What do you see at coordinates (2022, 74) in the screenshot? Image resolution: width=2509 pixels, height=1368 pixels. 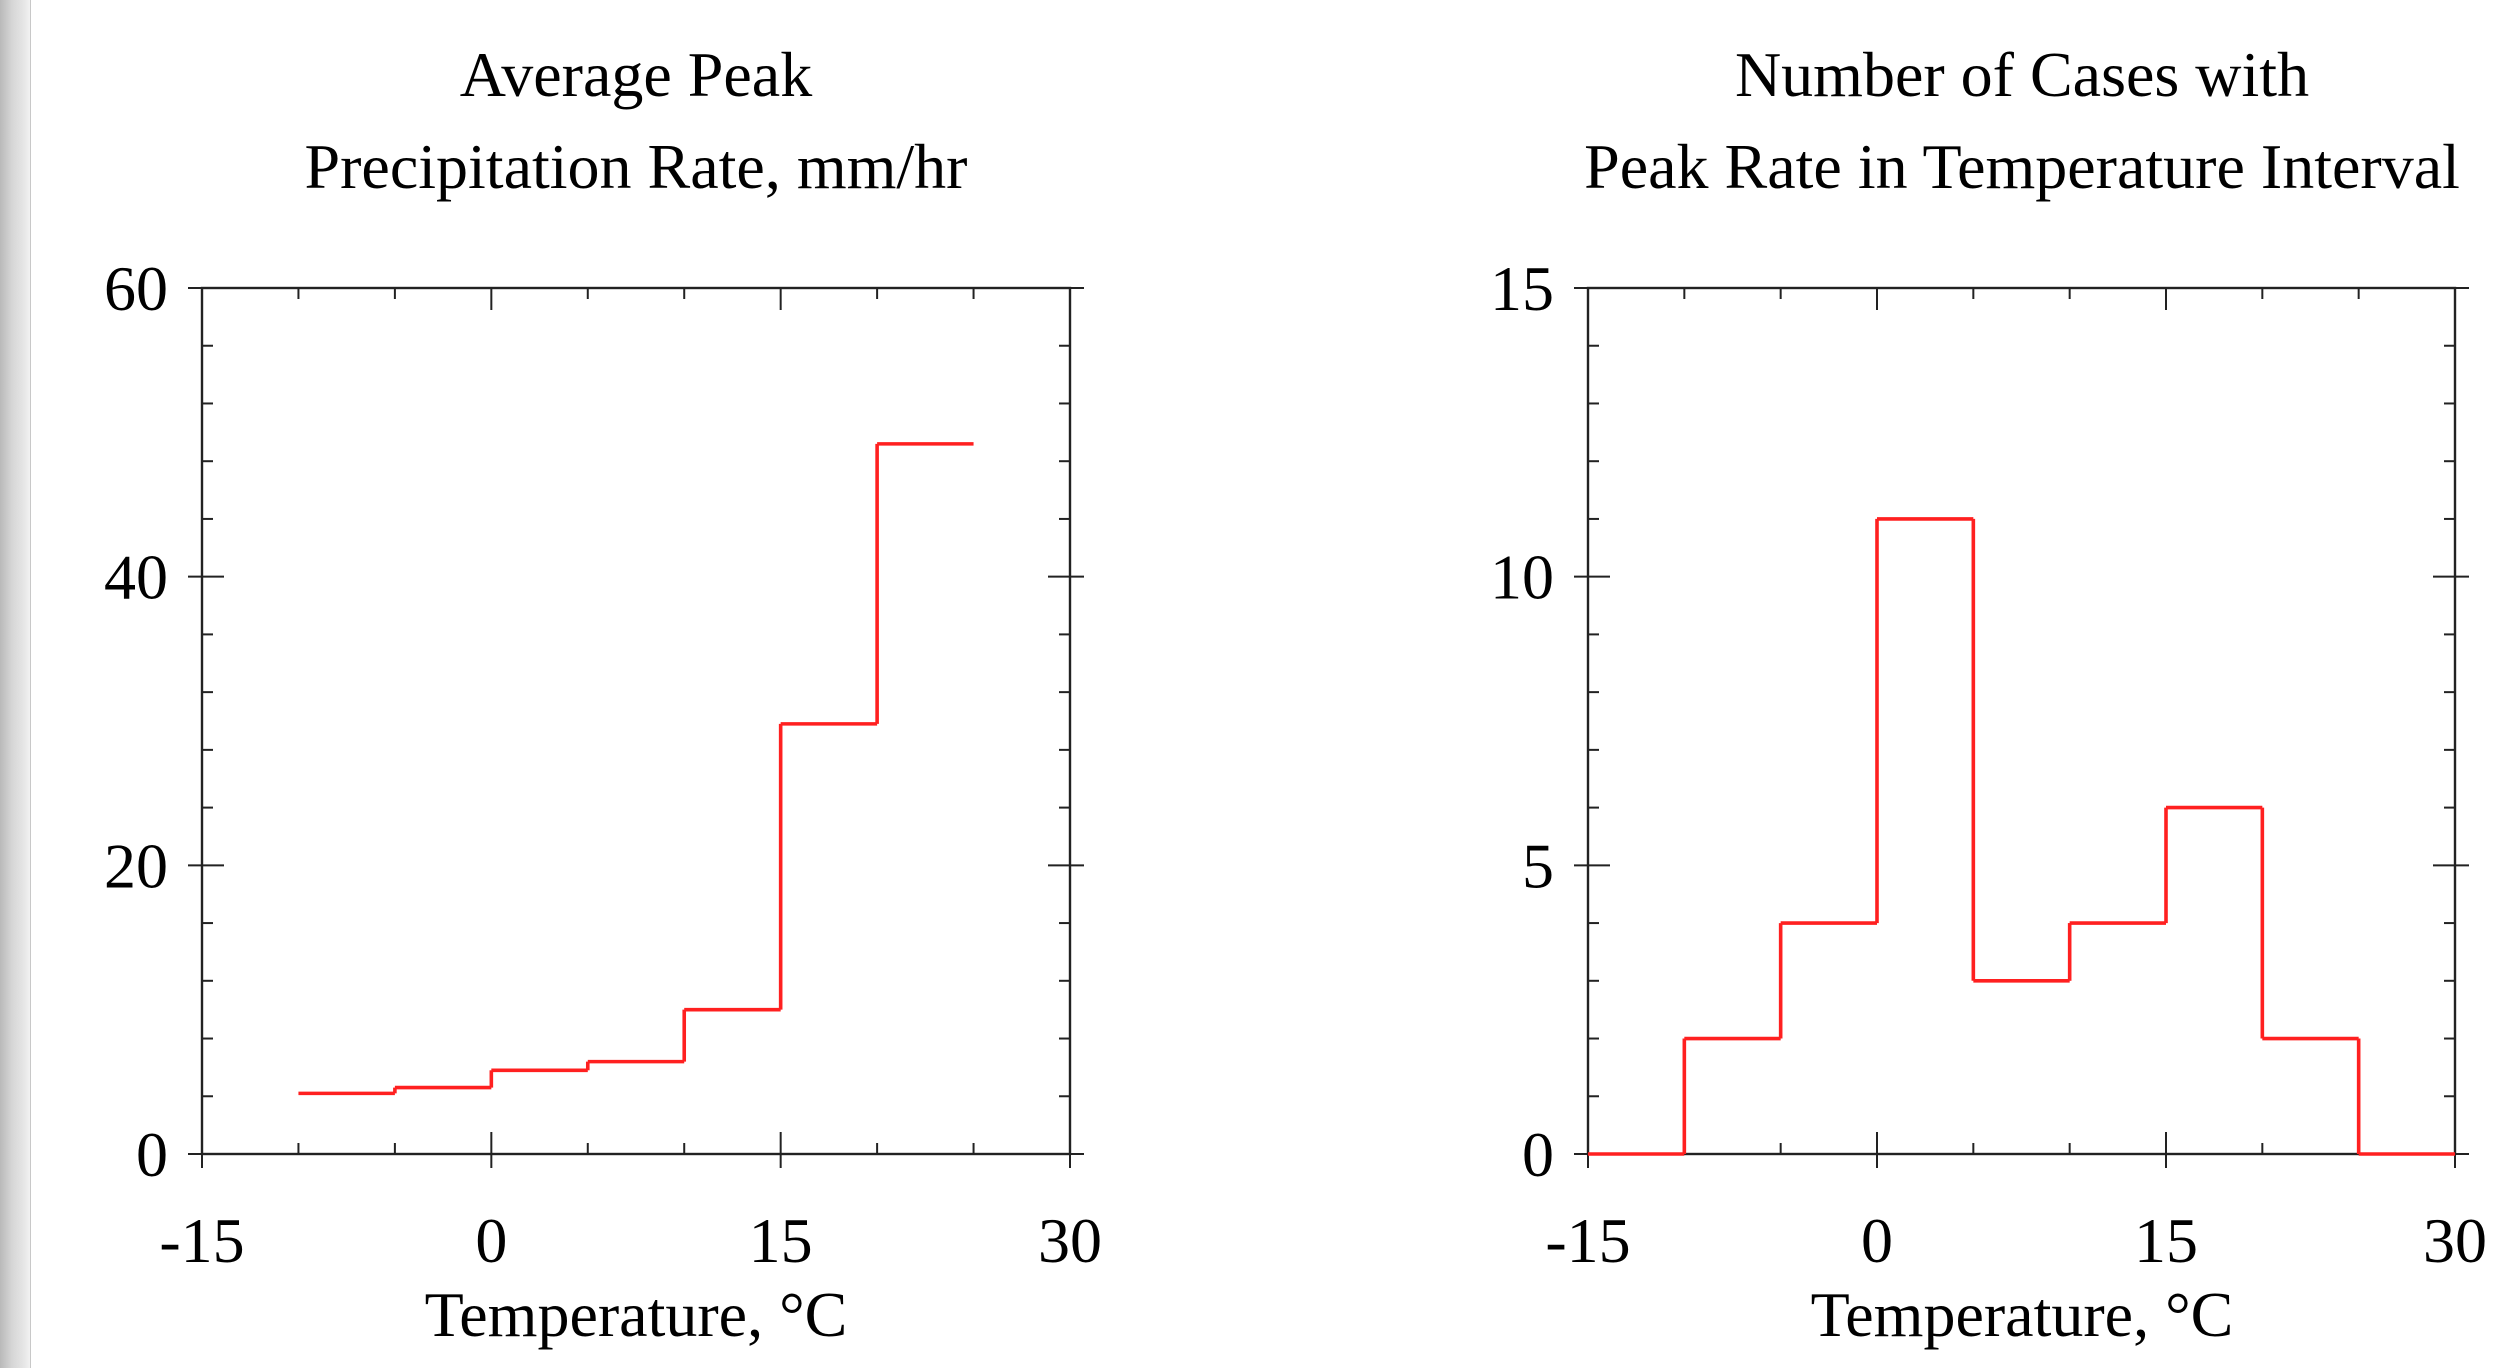 I see `chart-title-line-1: Number of Cases with` at bounding box center [2022, 74].